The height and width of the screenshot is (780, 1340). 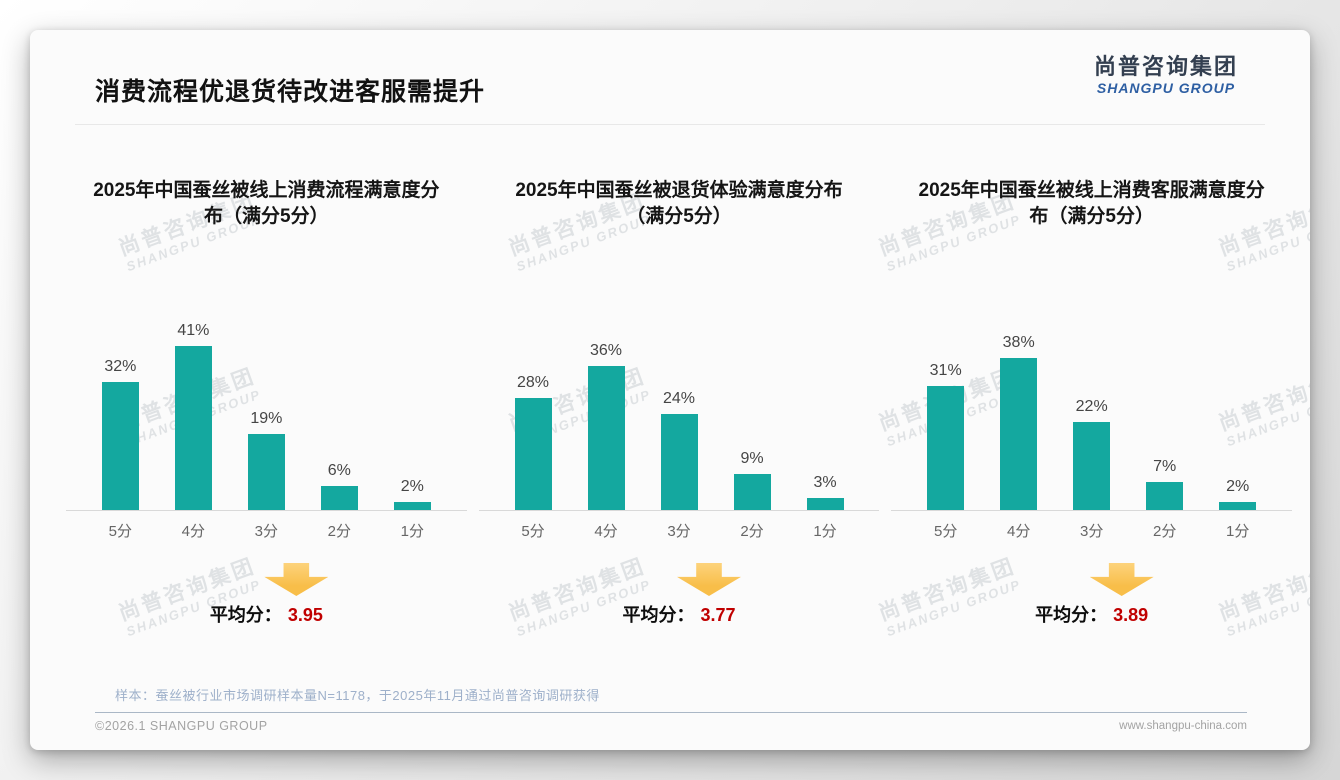 What do you see at coordinates (1166, 88) in the screenshot?
I see `logo-english-text: SHANGPU GROUP` at bounding box center [1166, 88].